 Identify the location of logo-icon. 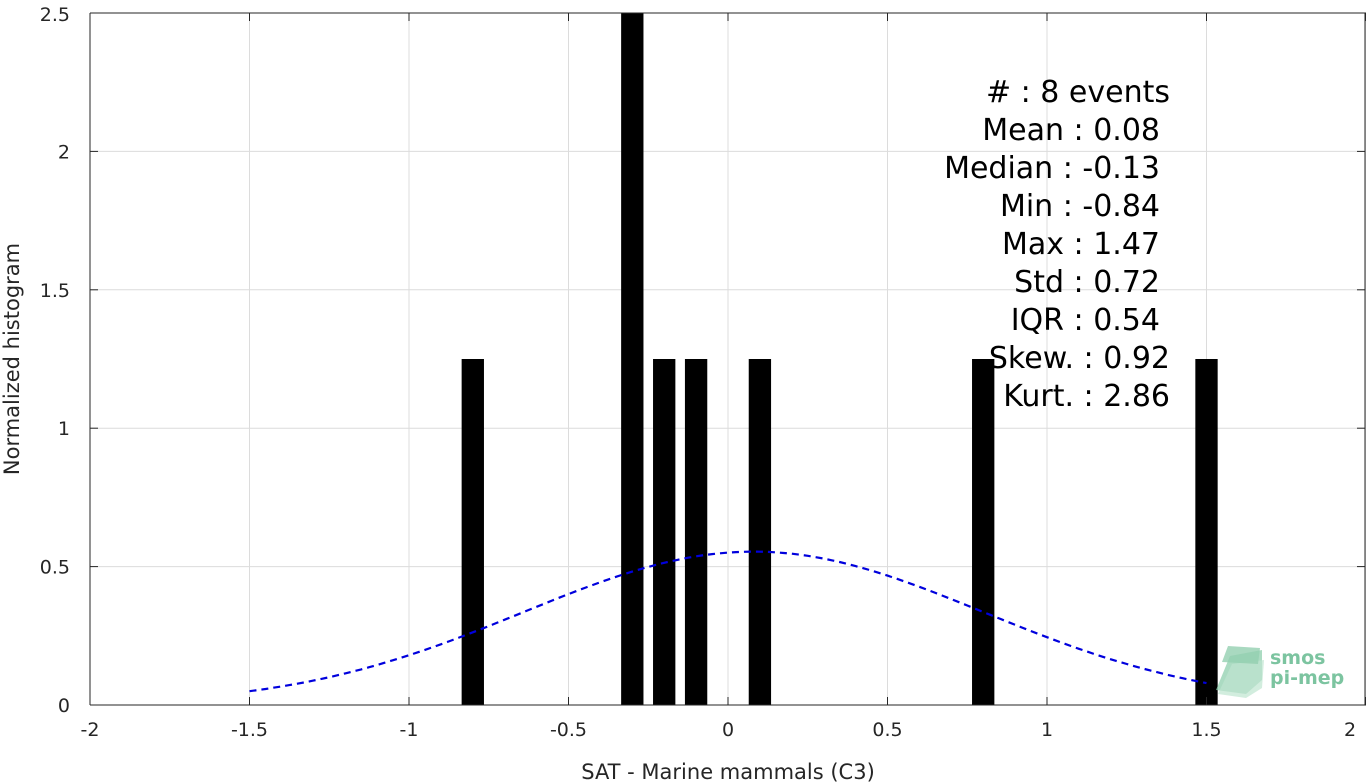
(1240, 672).